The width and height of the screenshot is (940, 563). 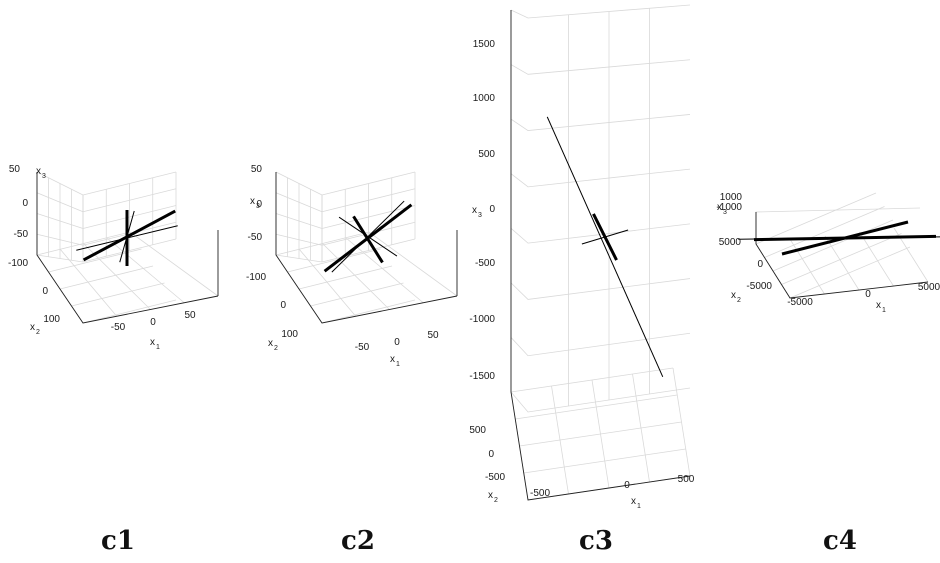 What do you see at coordinates (686, 479) in the screenshot?
I see `x-tick-label: 500` at bounding box center [686, 479].